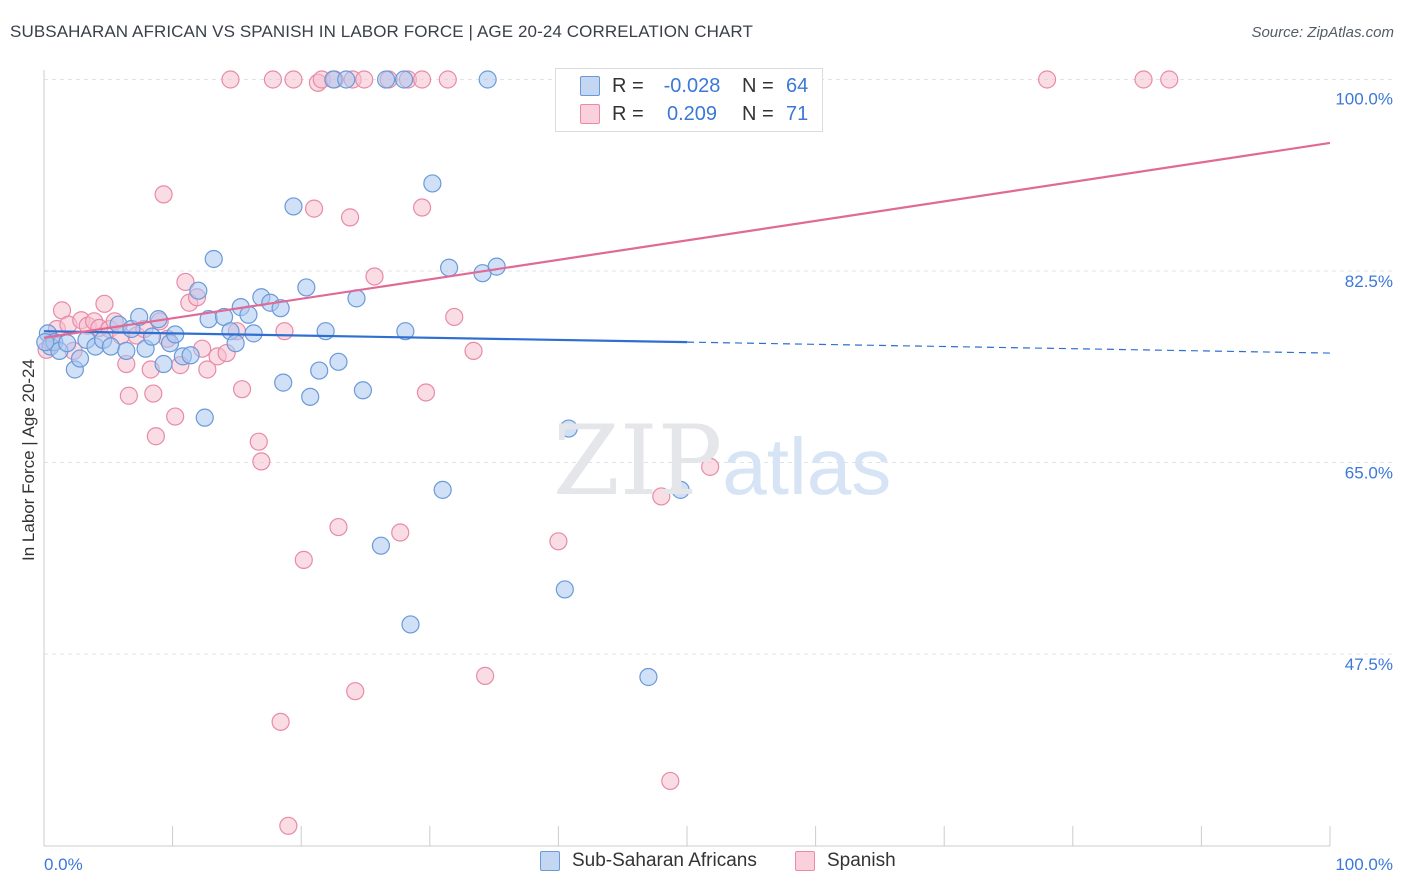 The image size is (1406, 892). What do you see at coordinates (807, 466) in the screenshot?
I see `watermark-atlas: atlas` at bounding box center [807, 466].